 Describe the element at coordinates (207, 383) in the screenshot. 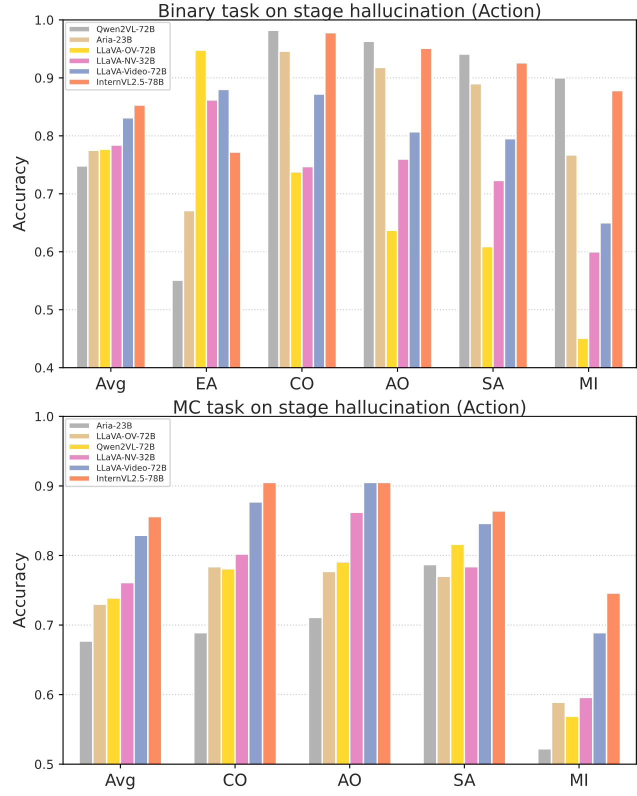

I see `x-tick-label: EA` at that location.